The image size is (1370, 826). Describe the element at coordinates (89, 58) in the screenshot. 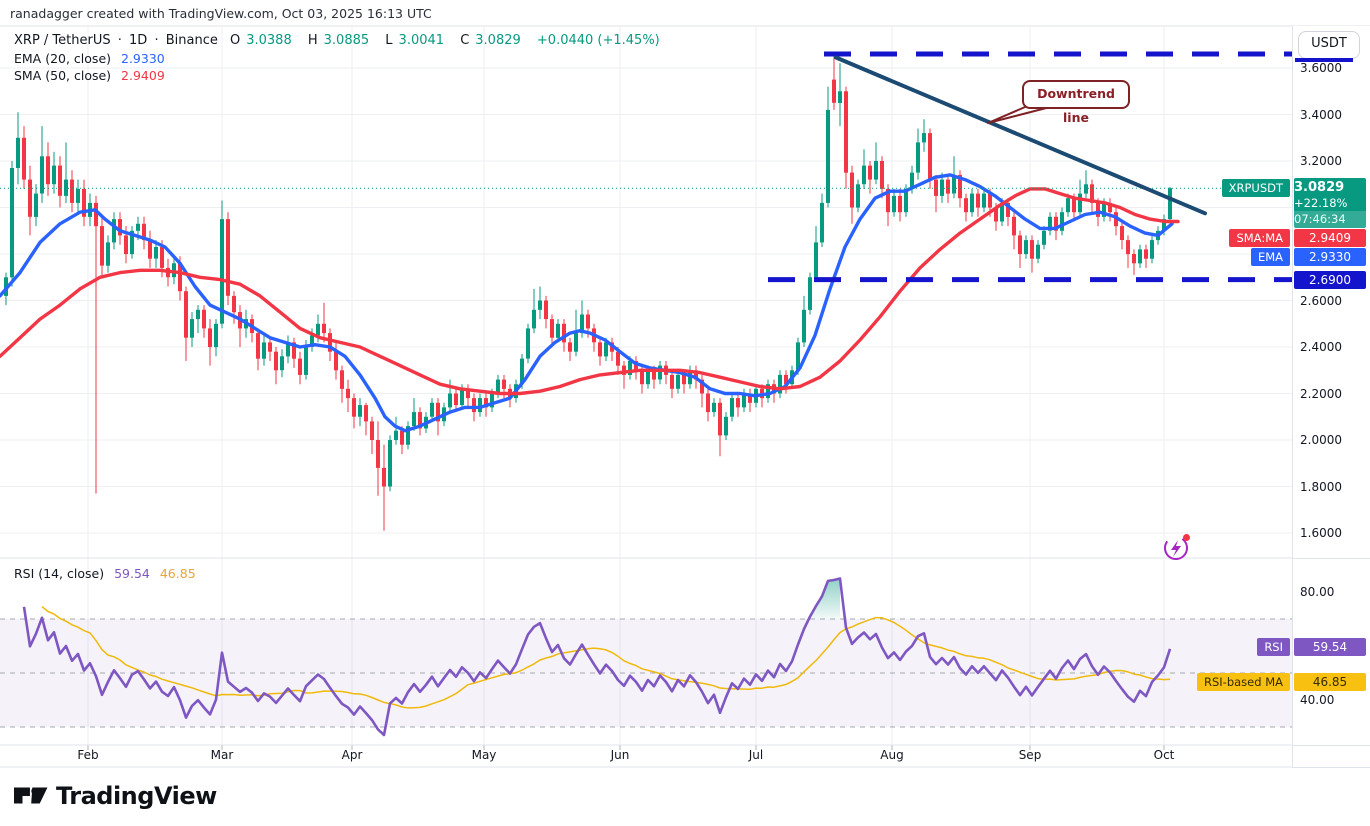

I see `ema-legend-row: EMA (20, close) 2.9330` at that location.